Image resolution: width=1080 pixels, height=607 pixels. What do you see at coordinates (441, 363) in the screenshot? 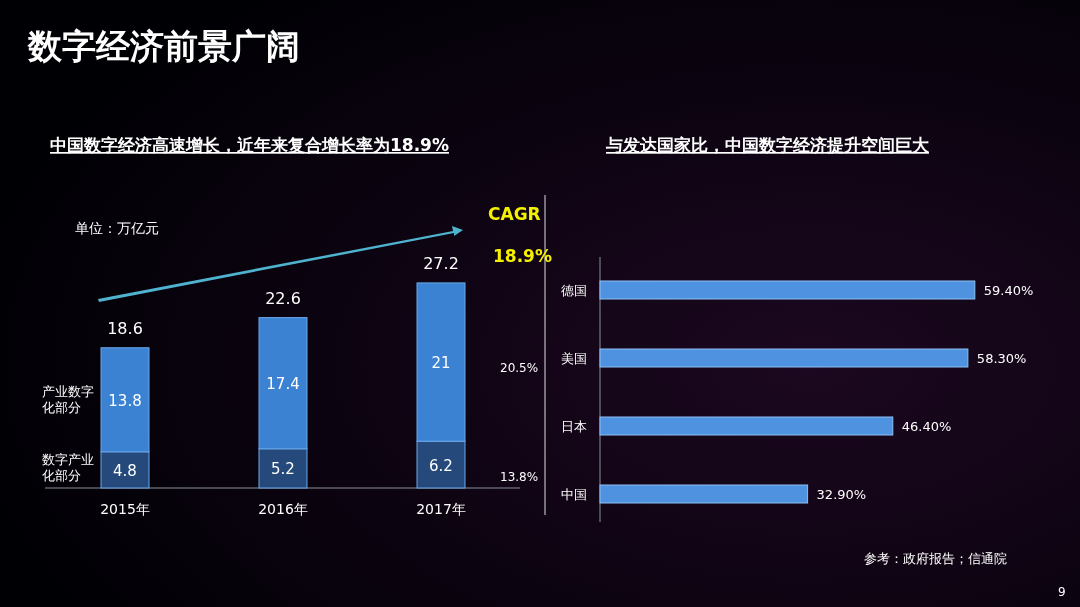
I see `data-label: 21` at bounding box center [441, 363].